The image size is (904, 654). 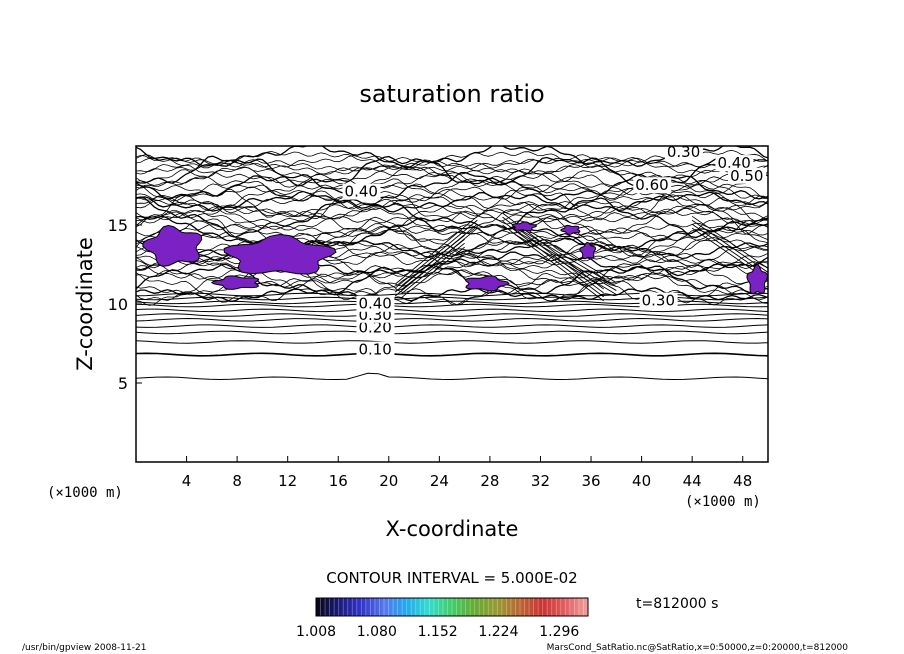 I want to click on contour-label: 0.50, so click(x=746, y=176).